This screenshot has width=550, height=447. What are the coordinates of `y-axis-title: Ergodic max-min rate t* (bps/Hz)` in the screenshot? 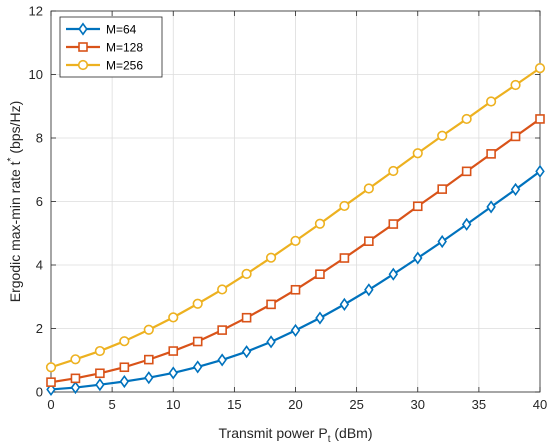 It's located at (14, 202).